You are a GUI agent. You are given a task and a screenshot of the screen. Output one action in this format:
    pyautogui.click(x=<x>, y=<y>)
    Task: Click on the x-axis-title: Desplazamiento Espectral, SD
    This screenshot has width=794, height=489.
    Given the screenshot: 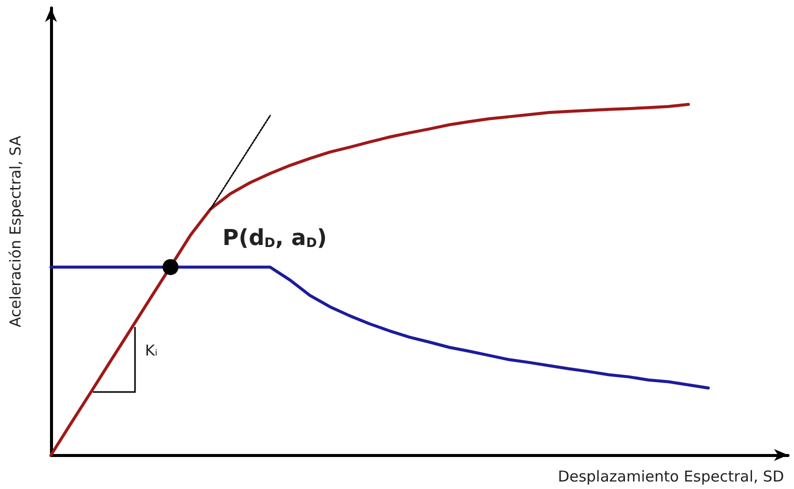 What is the action you would take?
    pyautogui.click(x=671, y=477)
    